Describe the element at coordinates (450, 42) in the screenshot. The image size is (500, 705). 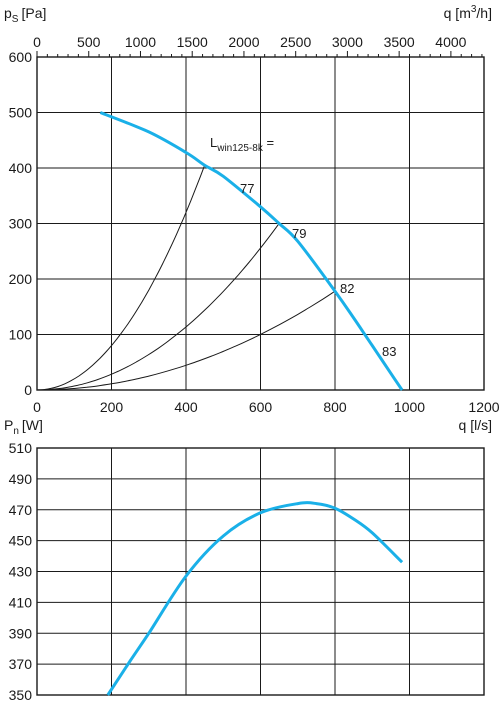
I see `top-tick-label-8: 4000` at that location.